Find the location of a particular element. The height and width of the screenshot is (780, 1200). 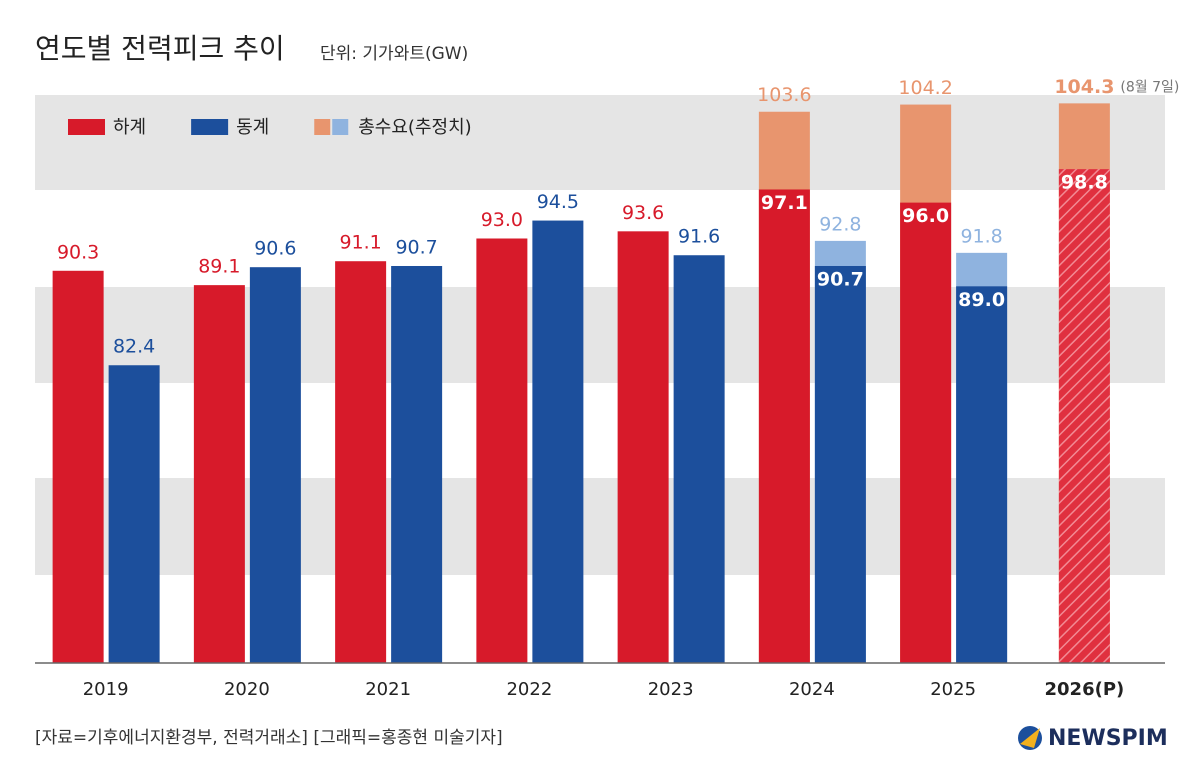

logo: NEWSPIM is located at coordinates (1108, 738).